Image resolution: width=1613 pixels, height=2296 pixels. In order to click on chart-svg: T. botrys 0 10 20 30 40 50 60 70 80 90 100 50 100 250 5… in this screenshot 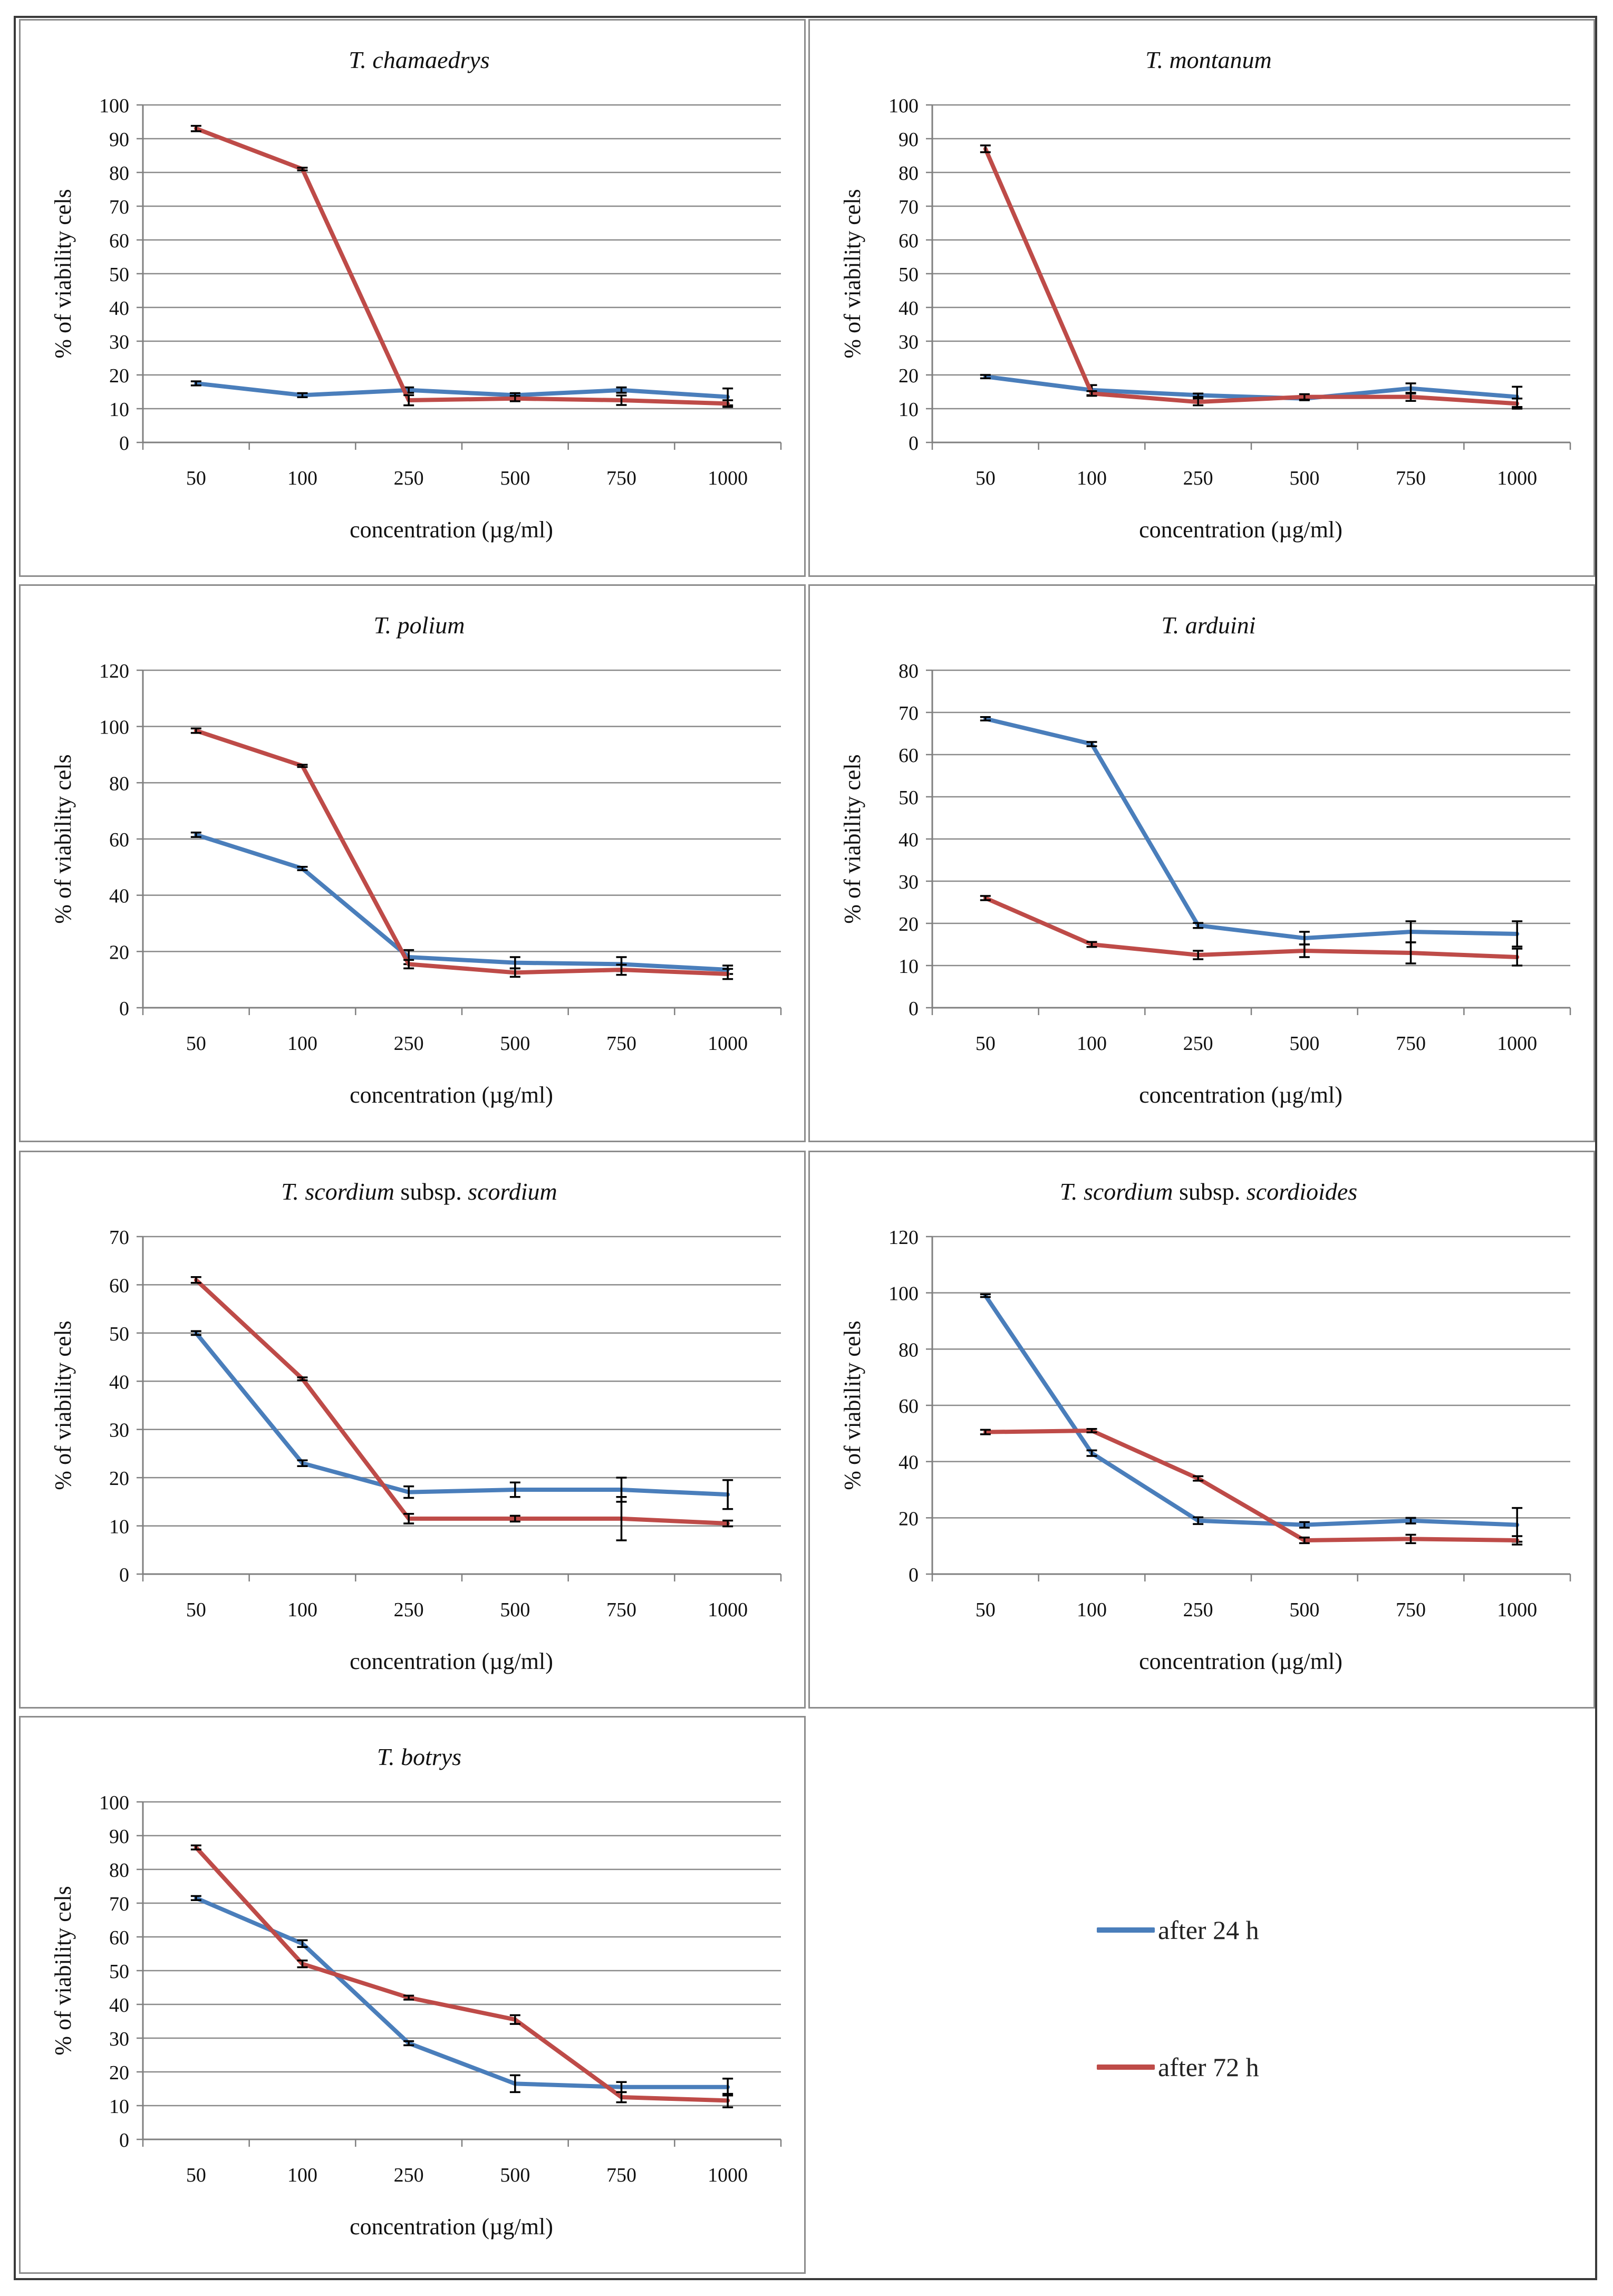, I will do `click(416, 1991)`.